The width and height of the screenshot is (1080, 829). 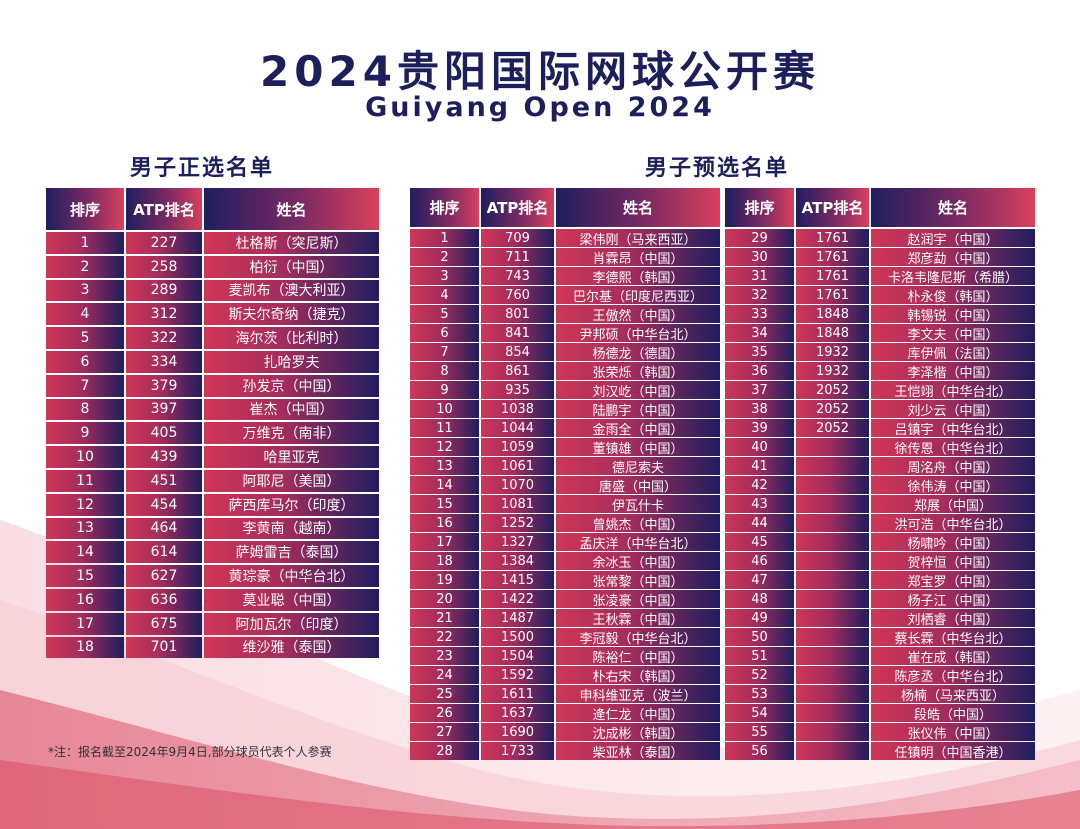 I want to click on cell-player-name: 卡洛韦隆尼斯（希腊）, so click(x=953, y=276).